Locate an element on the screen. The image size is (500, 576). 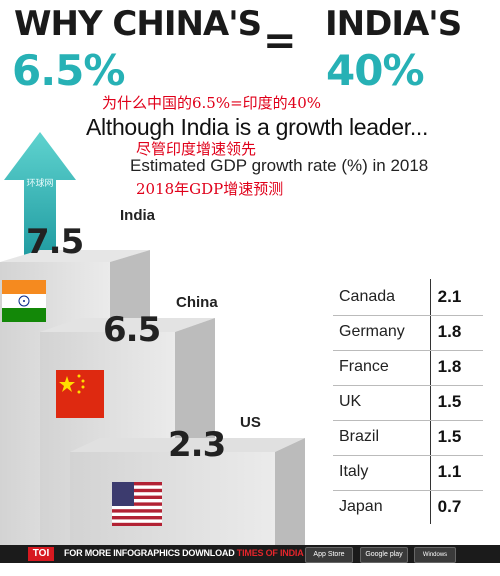
footer-text-white: FOR MORE INFOGRAPHICS DOWNLOAD is located at coordinates (150, 553).